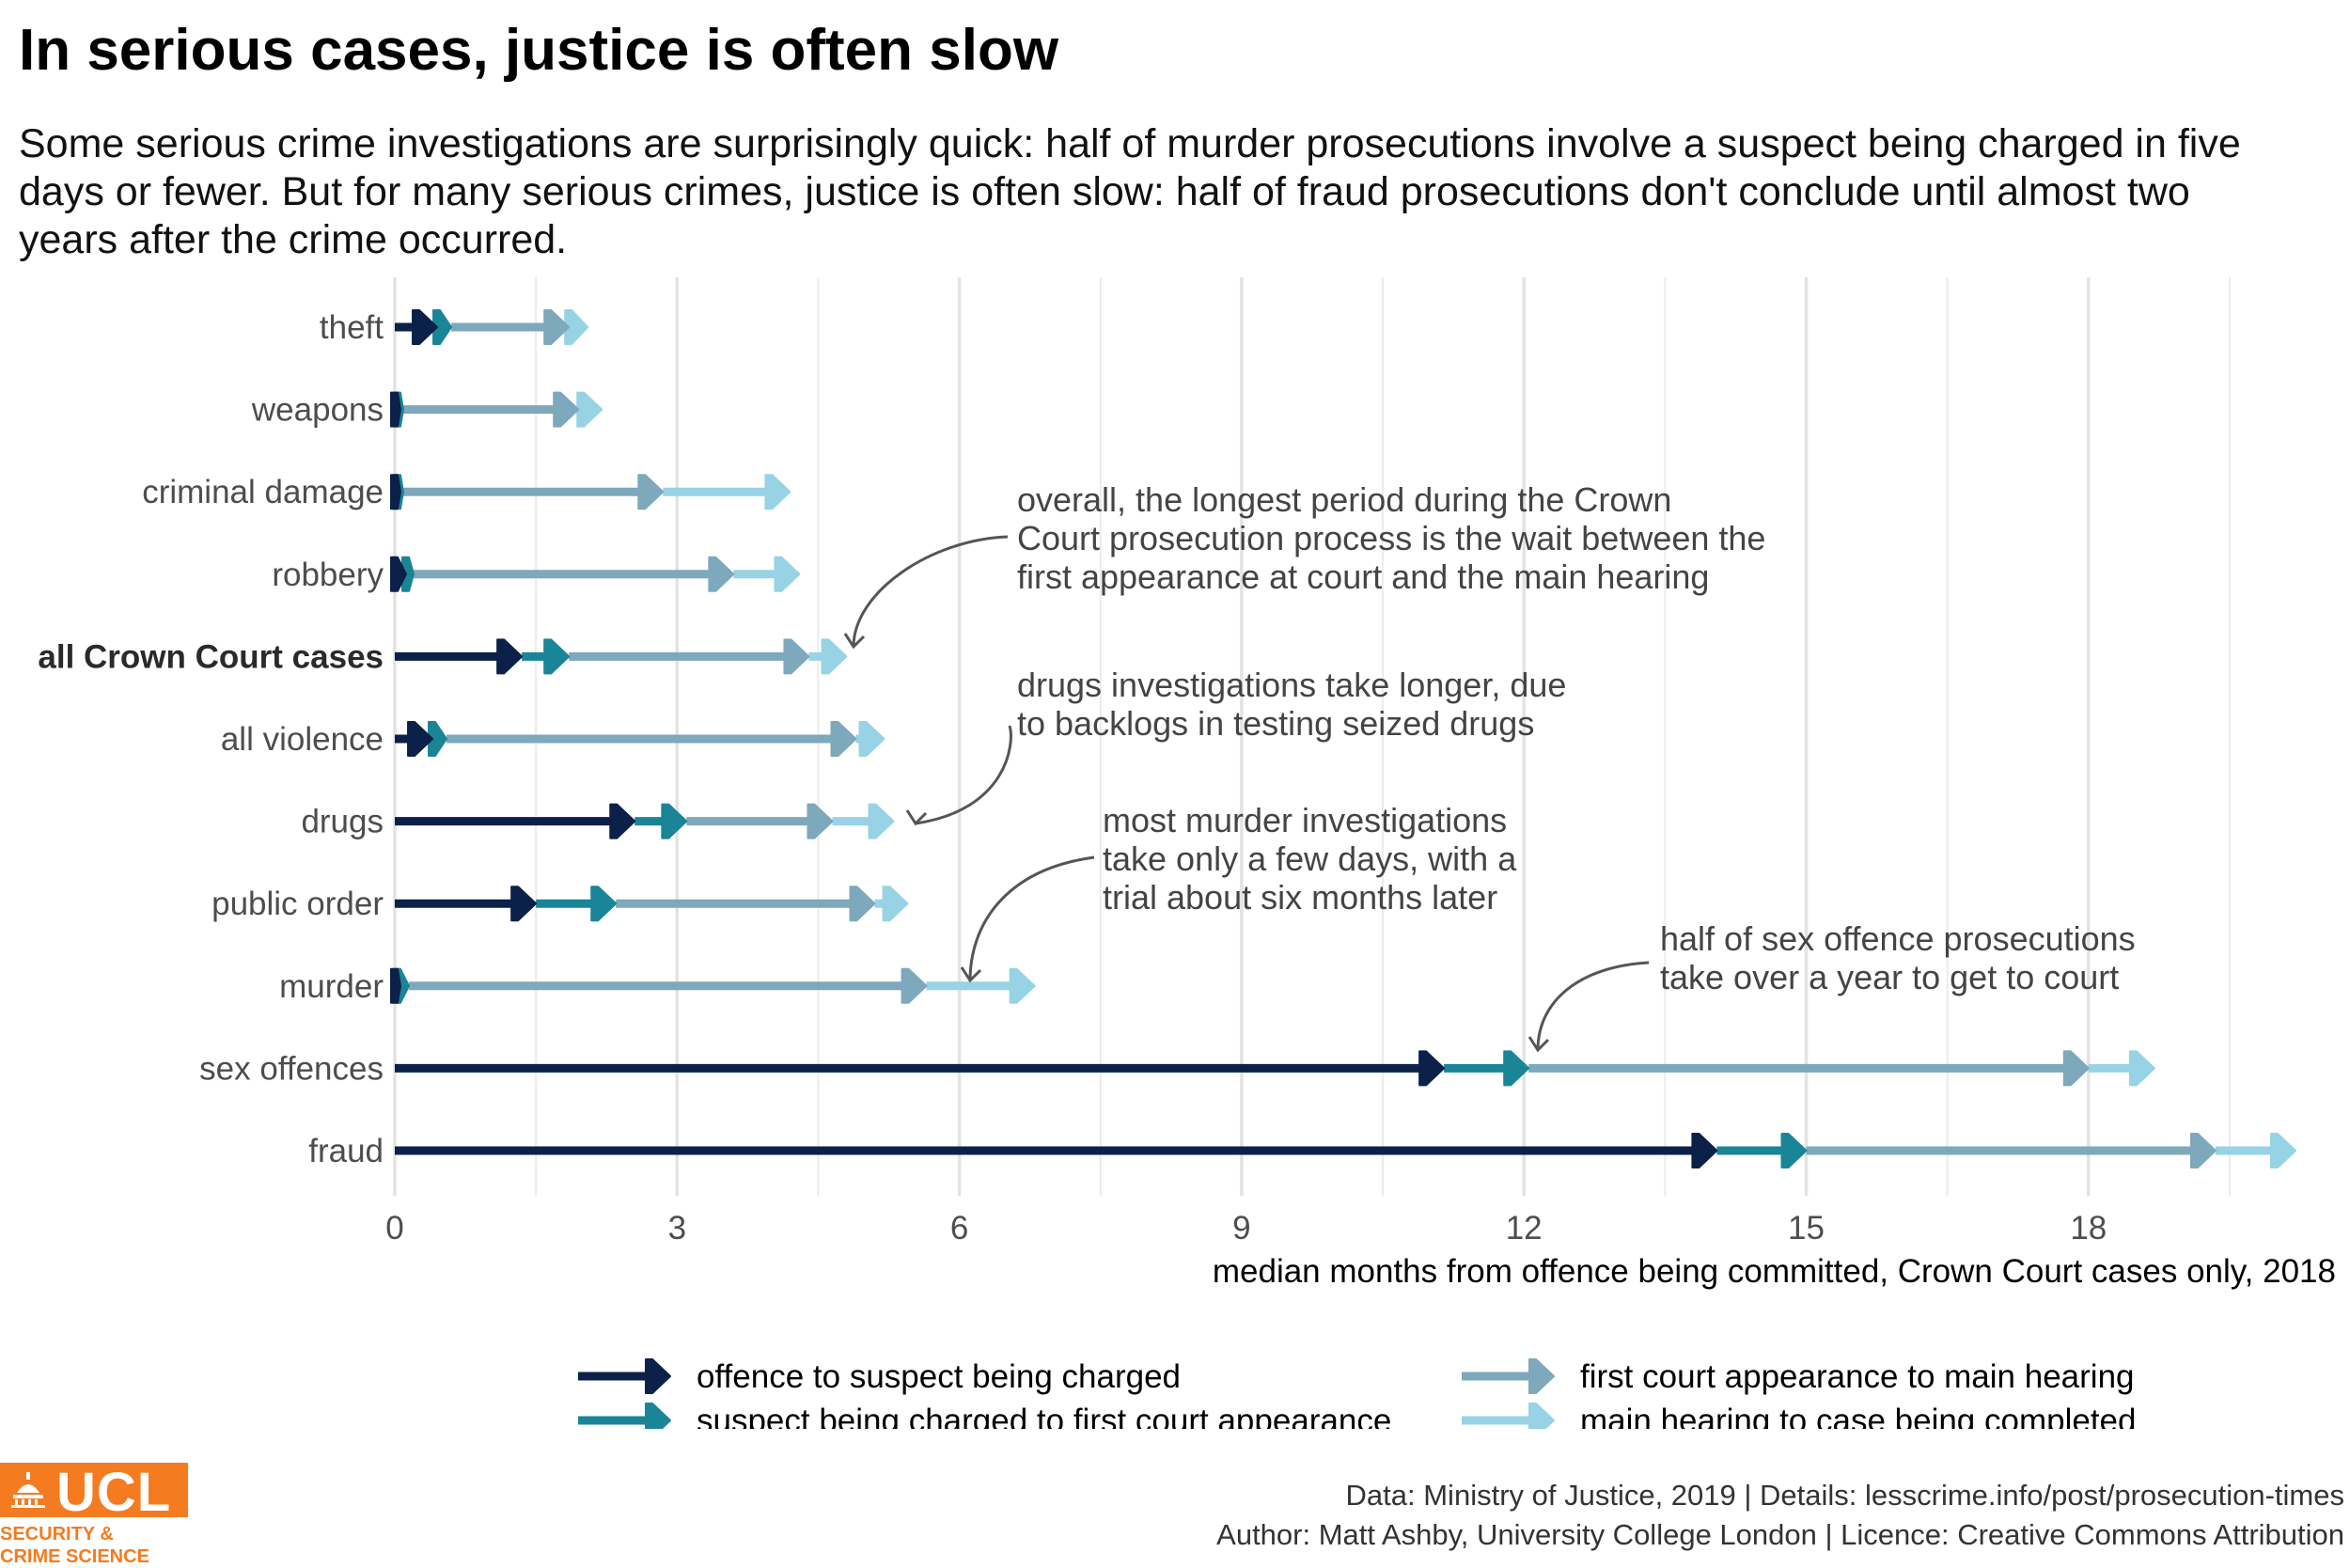  I want to click on legend-label: offence to suspect being charged, so click(939, 1376).